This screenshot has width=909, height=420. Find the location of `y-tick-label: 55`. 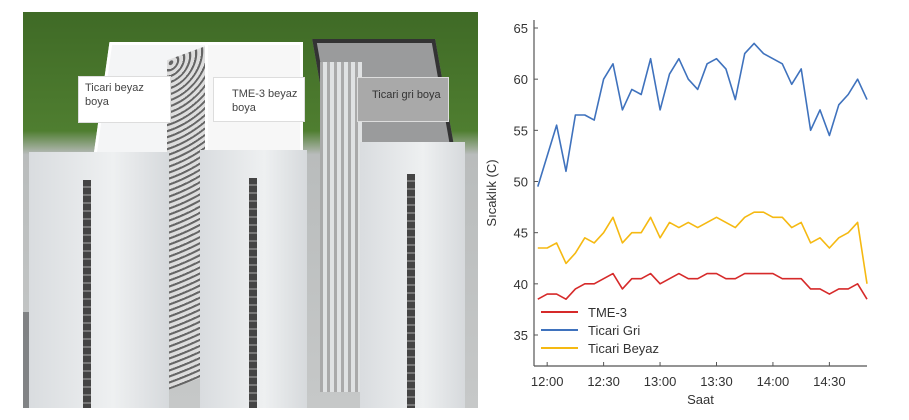

y-tick-label: 55 is located at coordinates (521, 130).